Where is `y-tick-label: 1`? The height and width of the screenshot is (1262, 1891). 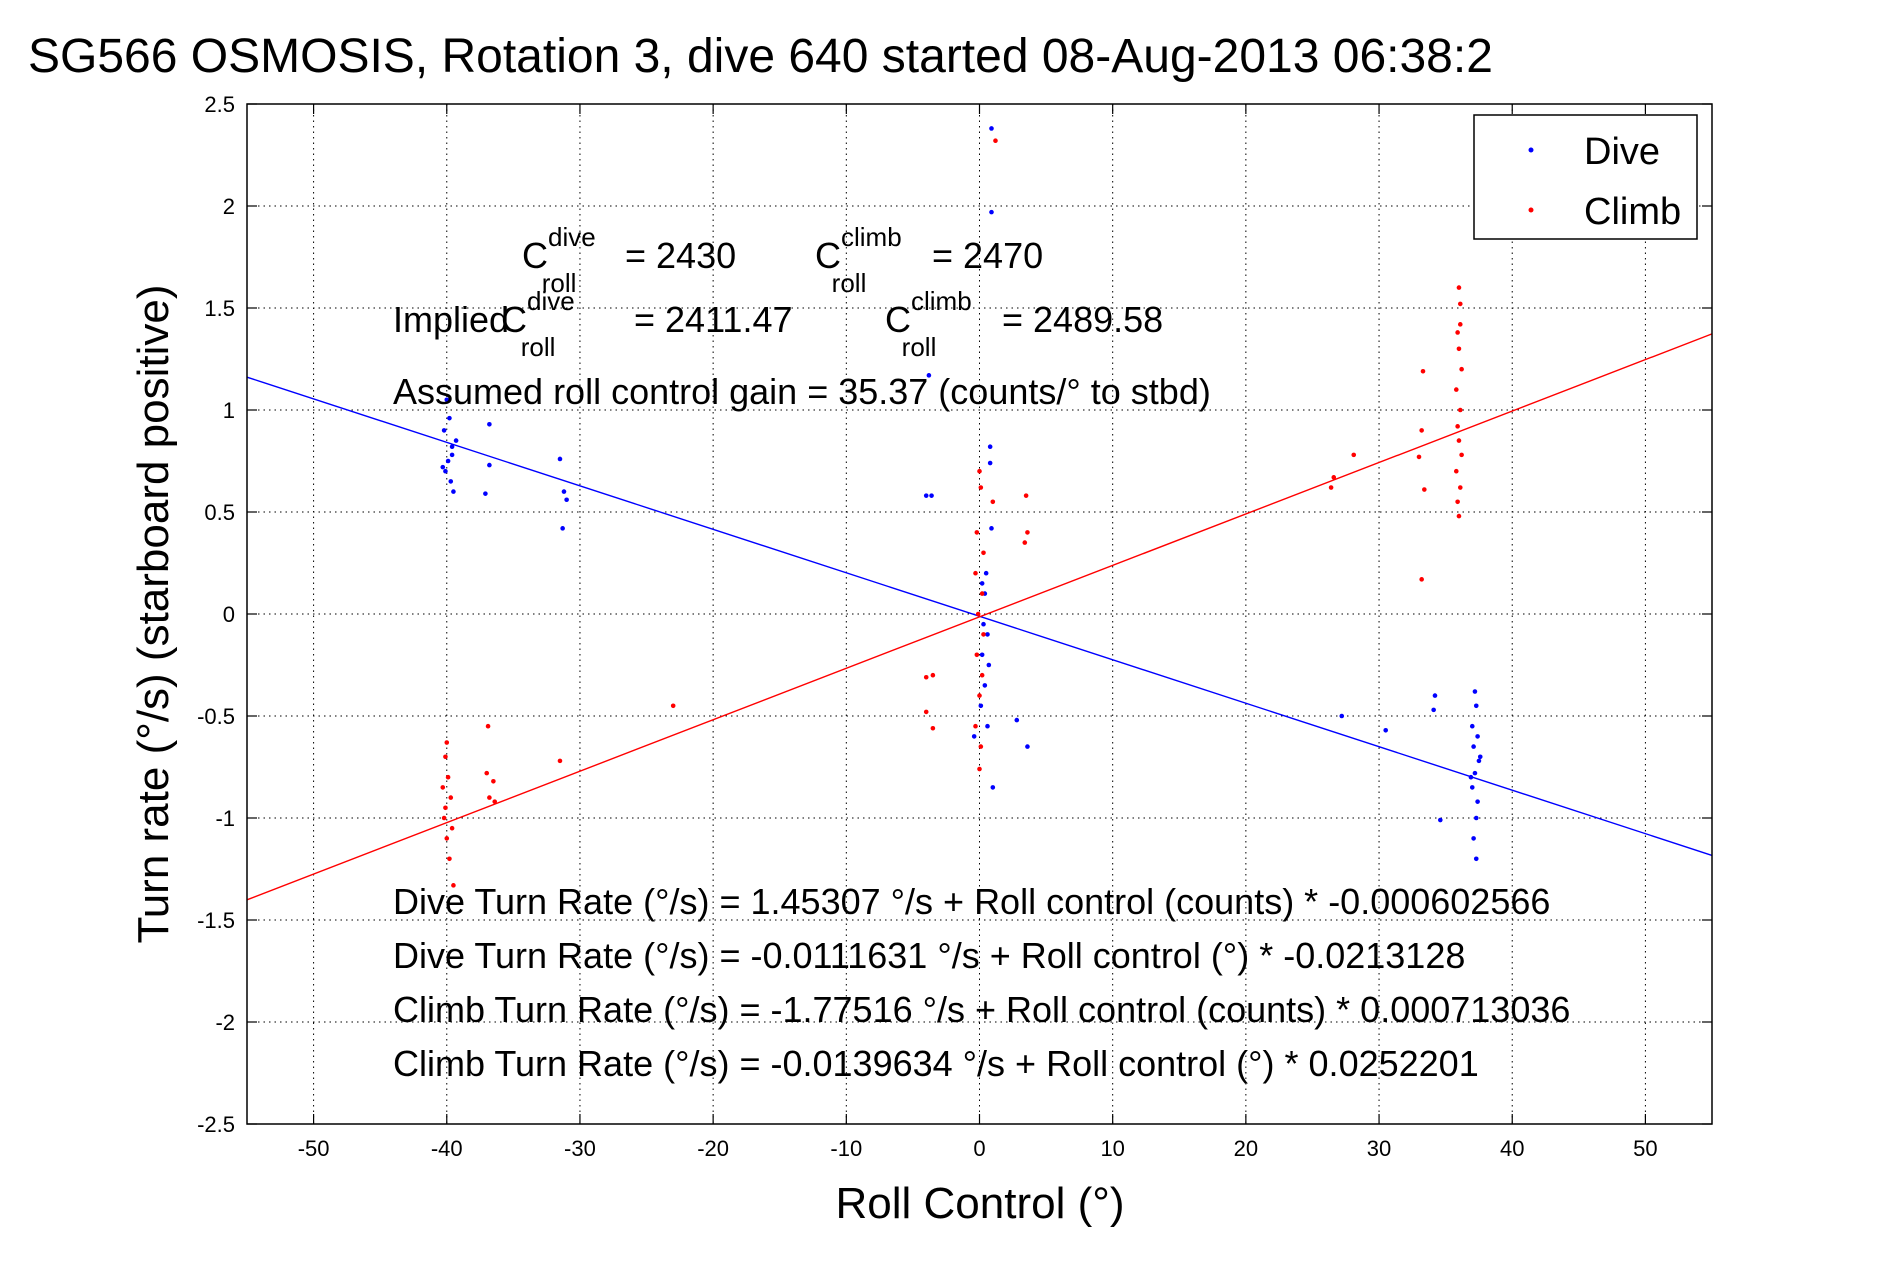
y-tick-label: 1 is located at coordinates (229, 410).